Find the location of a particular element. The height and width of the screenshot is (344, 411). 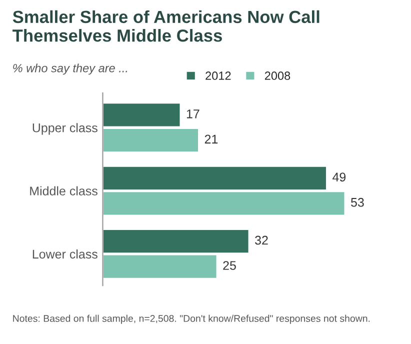

data-label: 25 is located at coordinates (229, 265).